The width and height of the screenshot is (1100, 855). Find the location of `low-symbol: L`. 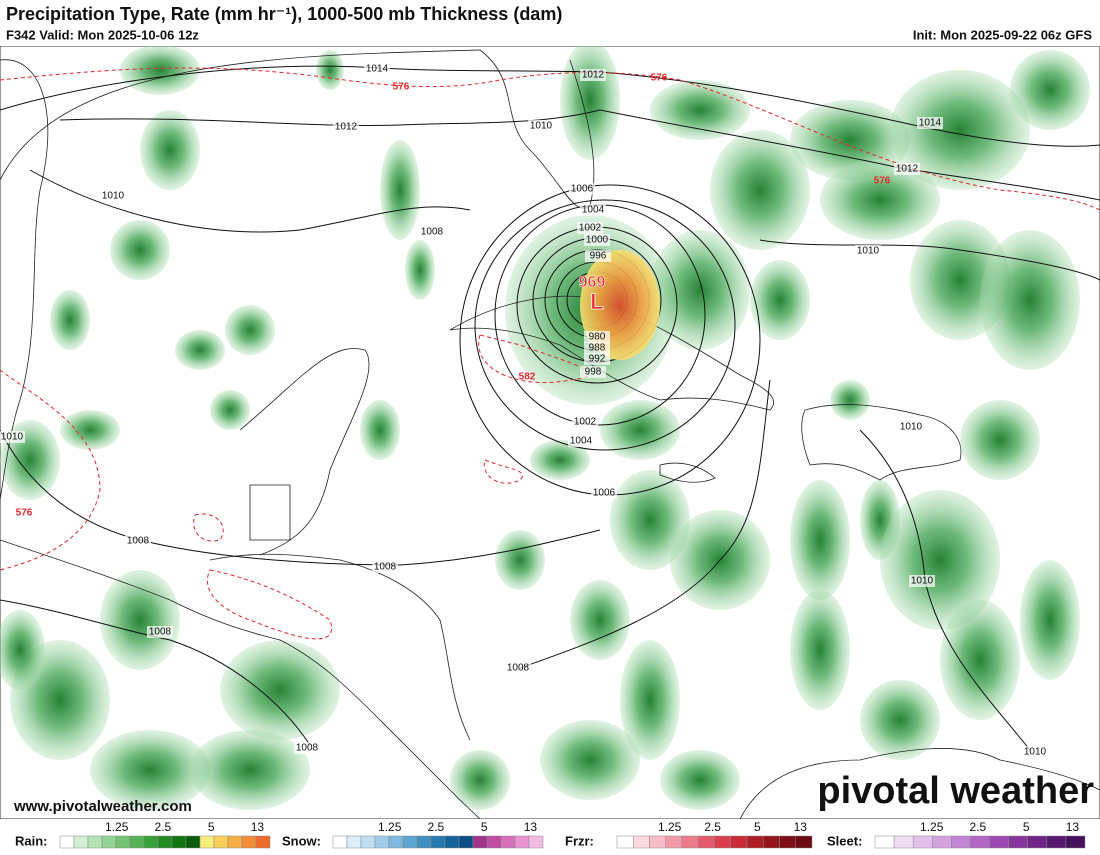

low-symbol: L is located at coordinates (596, 301).